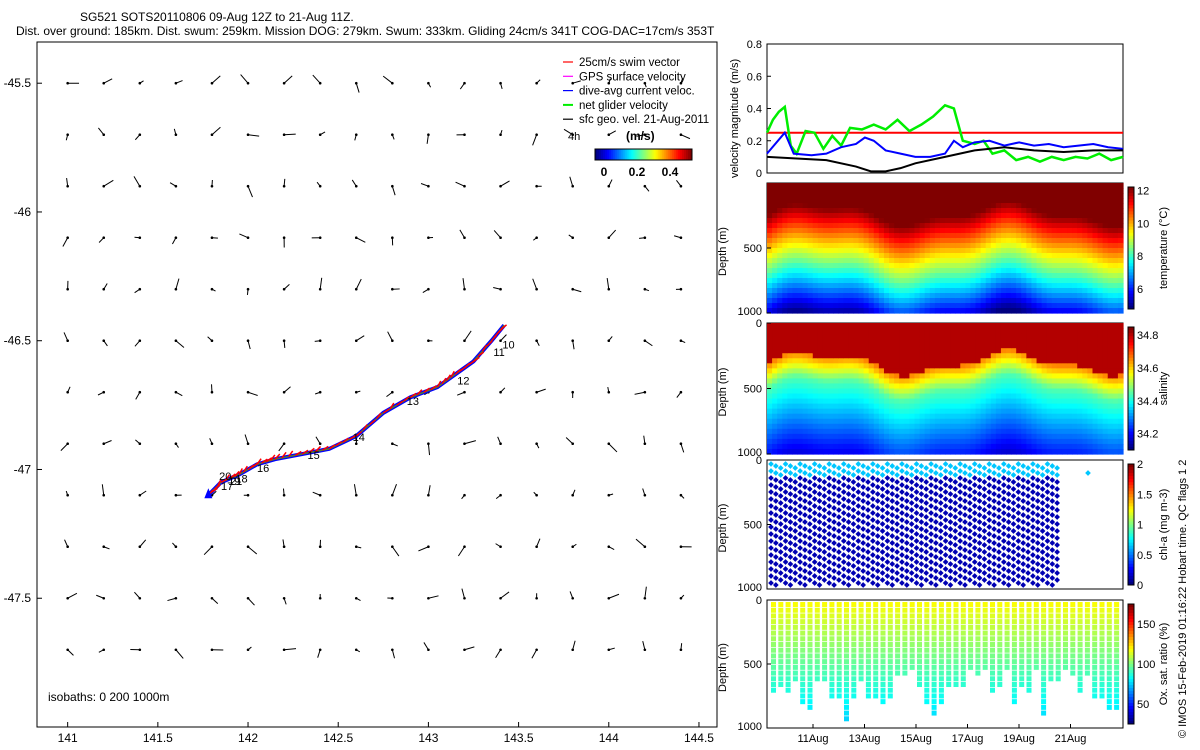  Describe the element at coordinates (604, 172) in the screenshot. I see `colorbar-tick: 0` at that location.